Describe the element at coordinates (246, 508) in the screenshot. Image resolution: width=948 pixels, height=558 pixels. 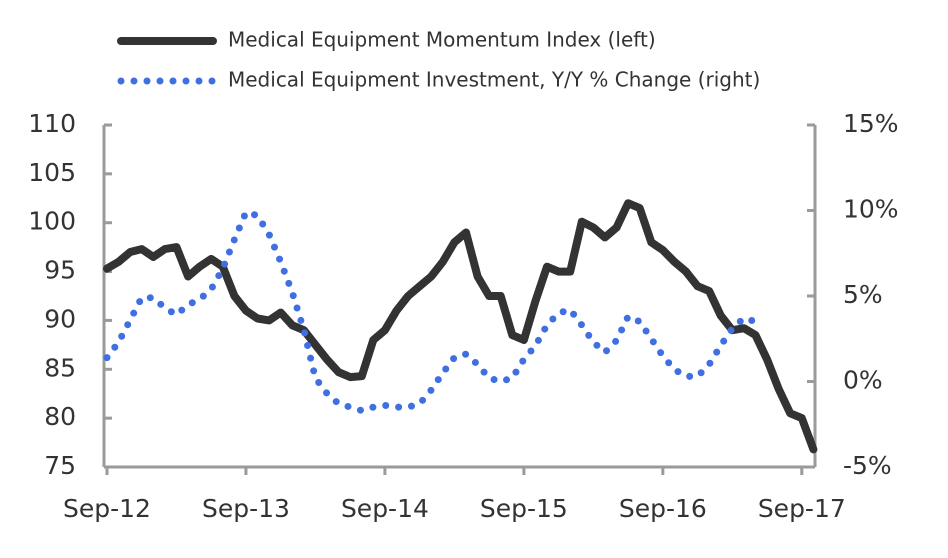
I see `x-tick-label: Sep-13` at that location.